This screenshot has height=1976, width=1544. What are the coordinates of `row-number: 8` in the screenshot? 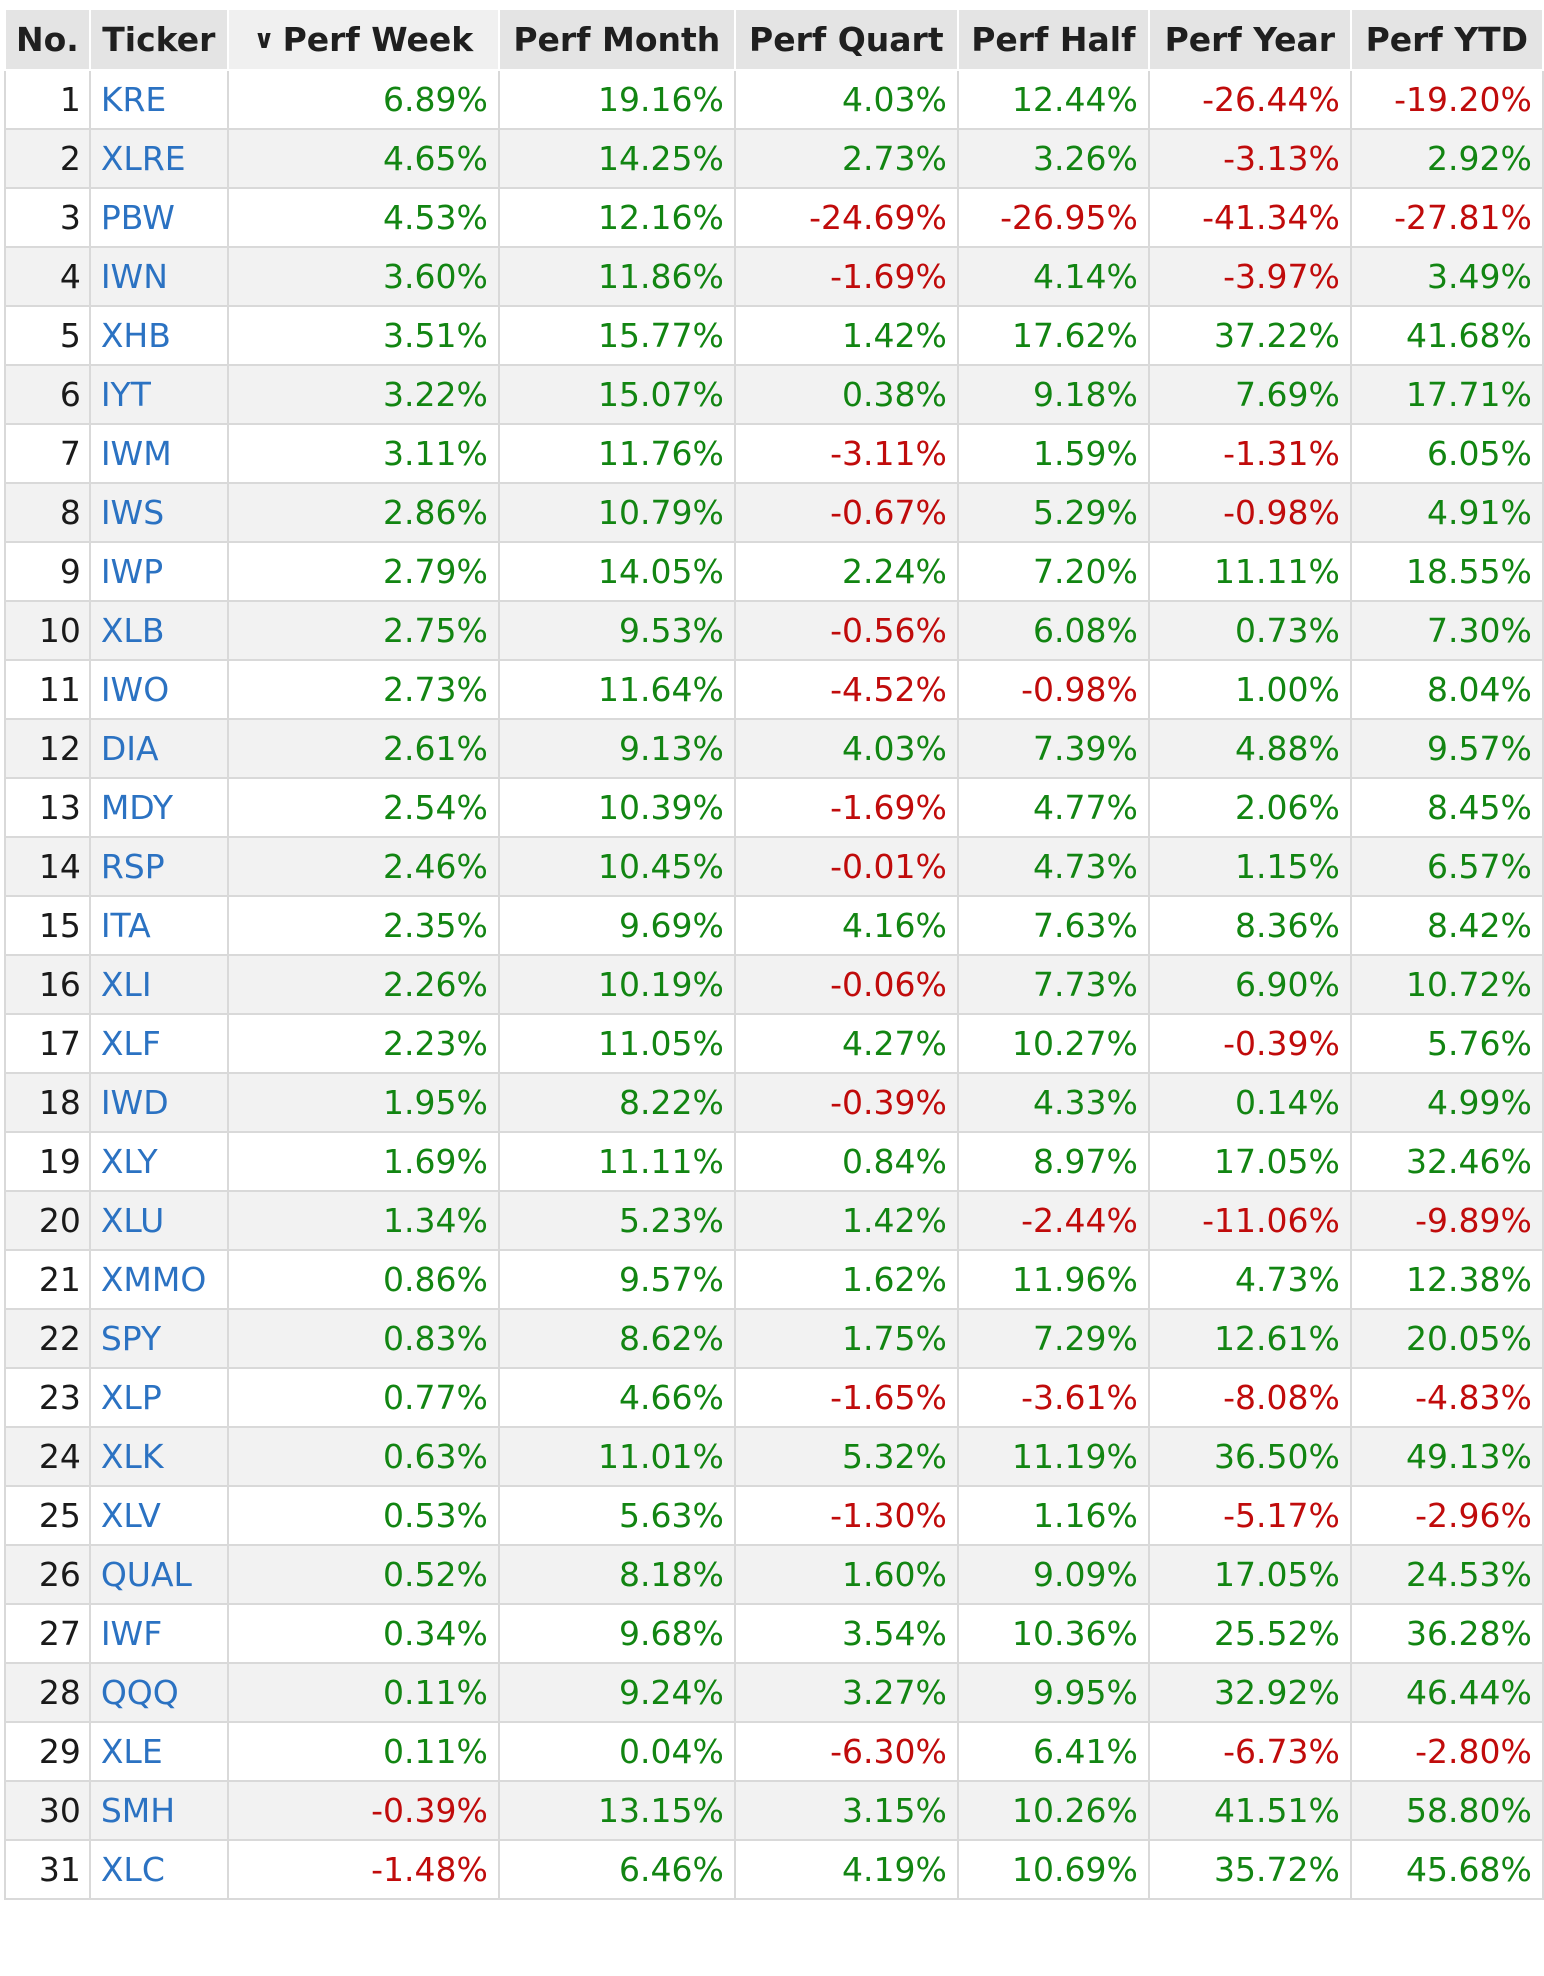 It's located at (47, 512).